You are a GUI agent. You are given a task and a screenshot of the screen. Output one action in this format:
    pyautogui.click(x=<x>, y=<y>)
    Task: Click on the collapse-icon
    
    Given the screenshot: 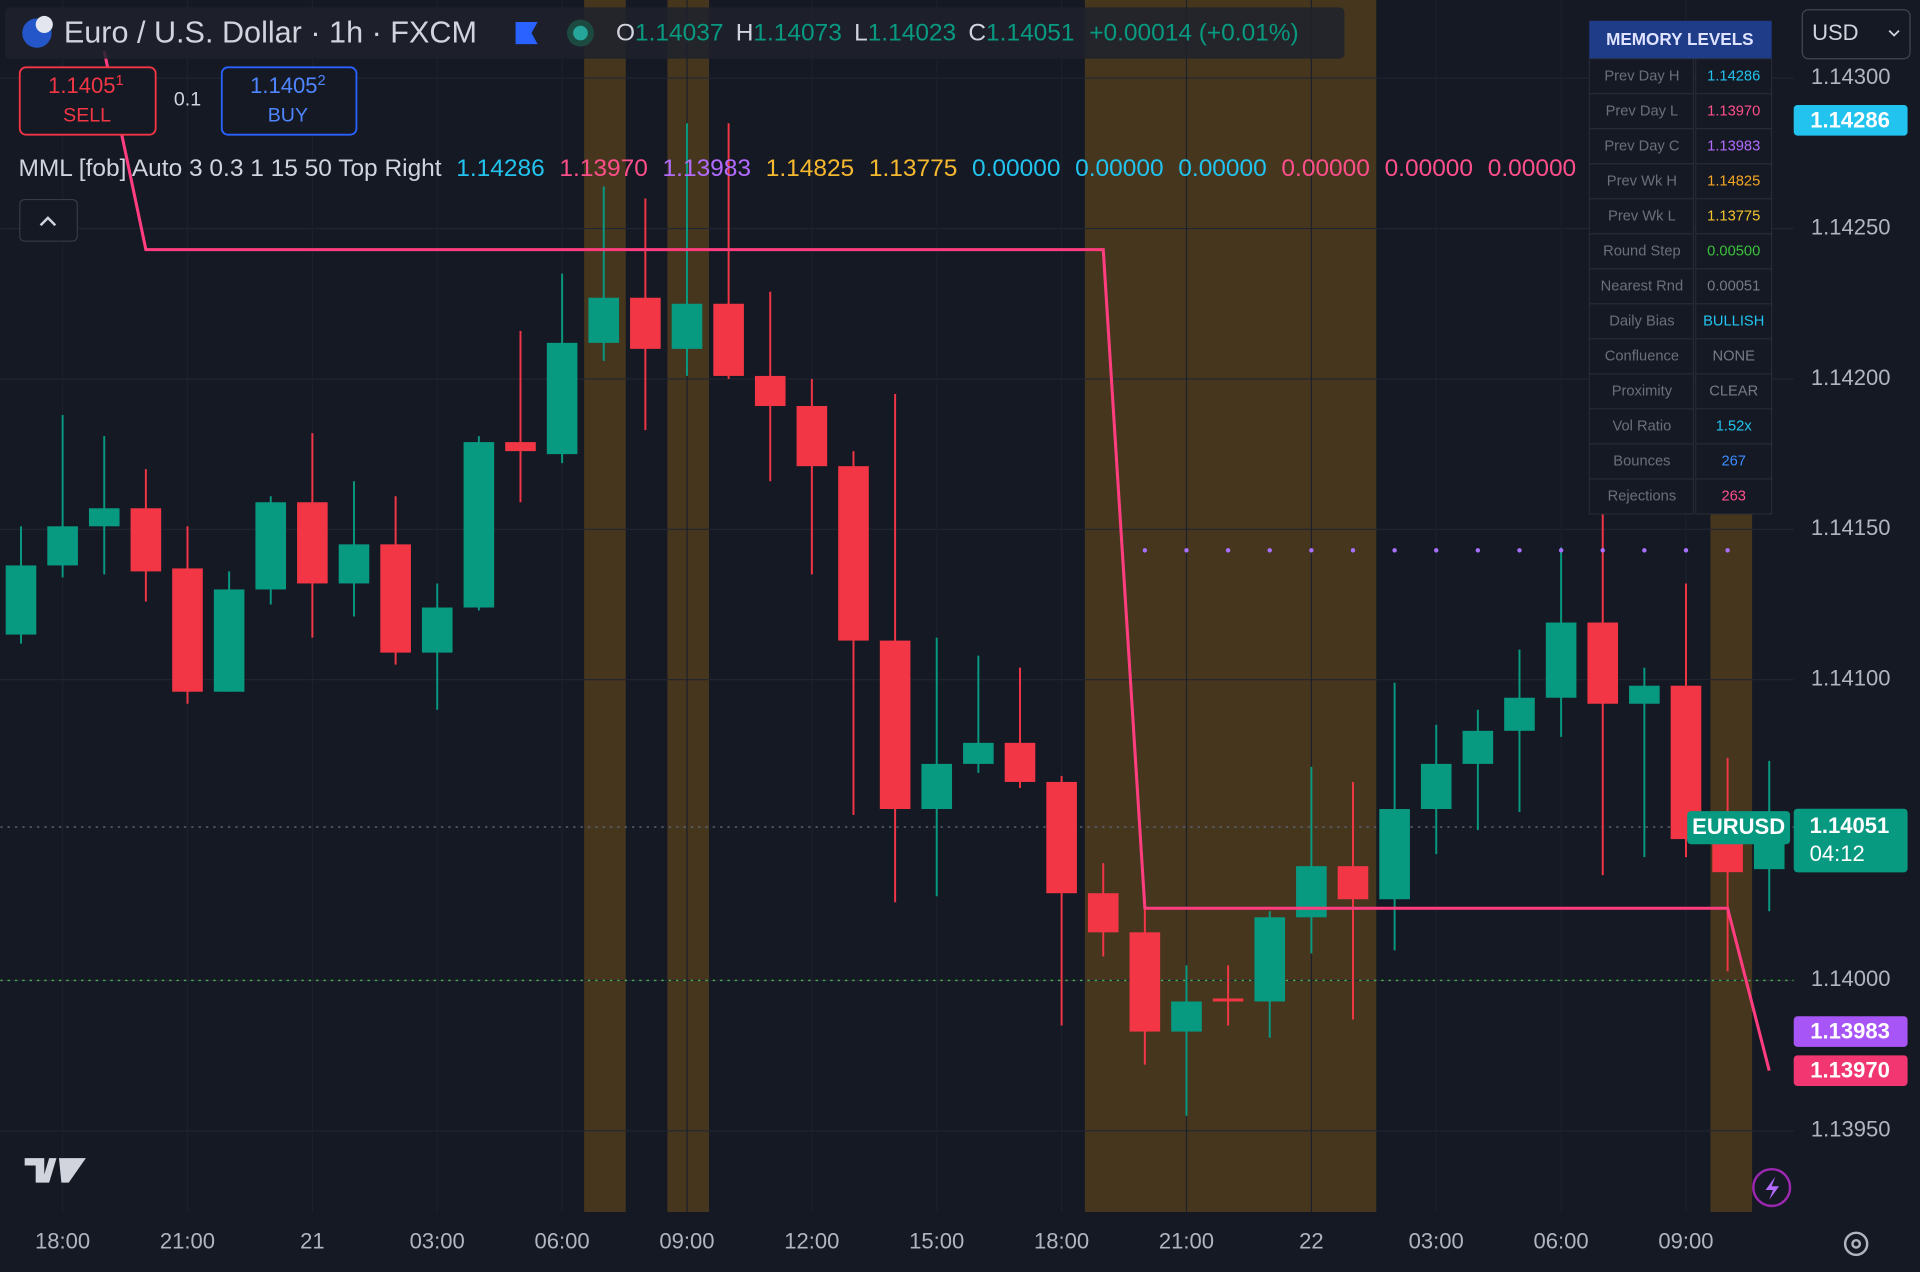 What is the action you would take?
    pyautogui.click(x=48, y=221)
    